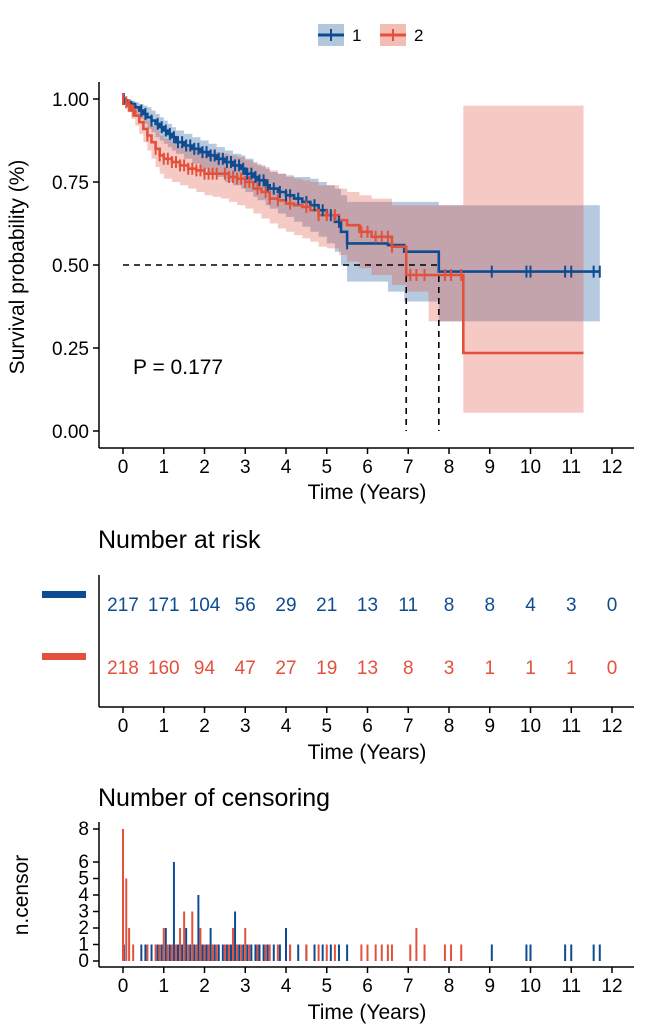 This screenshot has height=1035, width=645. I want to click on censor-y-tick-label: 0, so click(83, 961).